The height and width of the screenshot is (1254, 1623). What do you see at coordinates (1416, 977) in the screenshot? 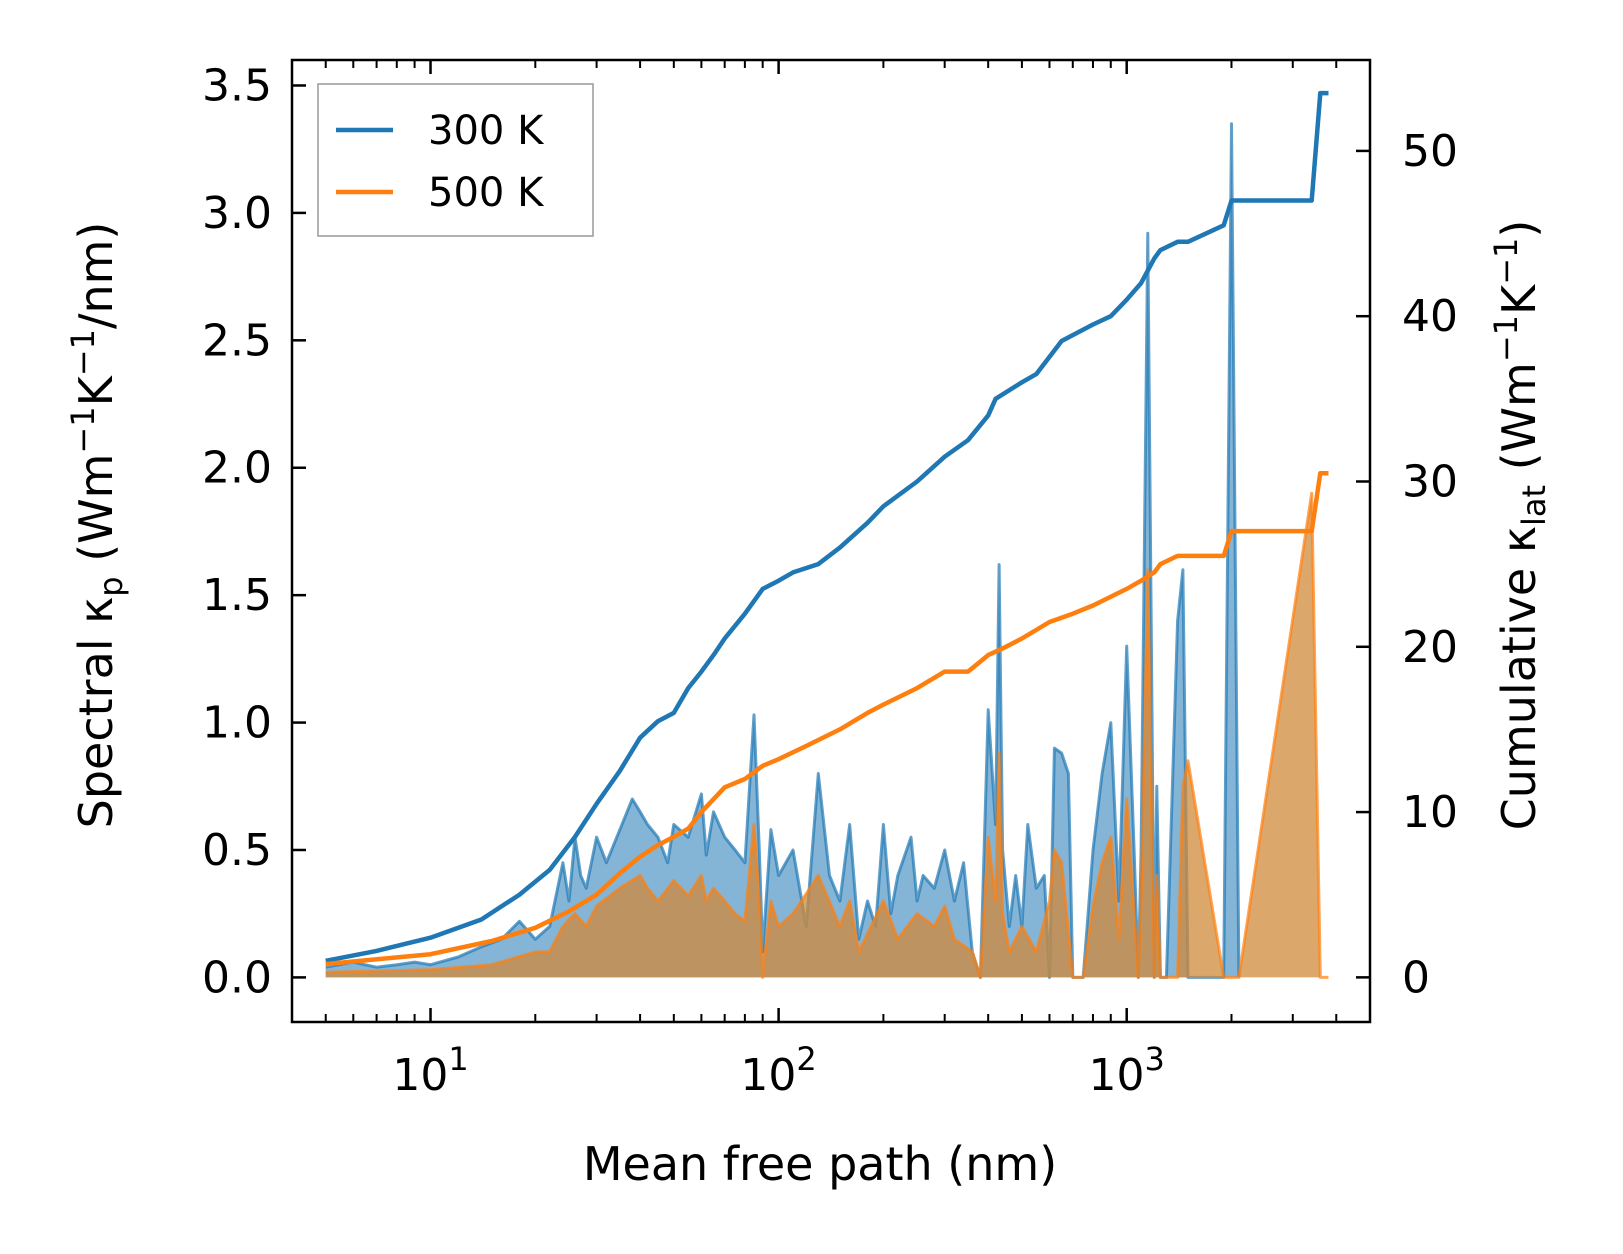
I see `y-right-tick-label: 0` at bounding box center [1416, 977].